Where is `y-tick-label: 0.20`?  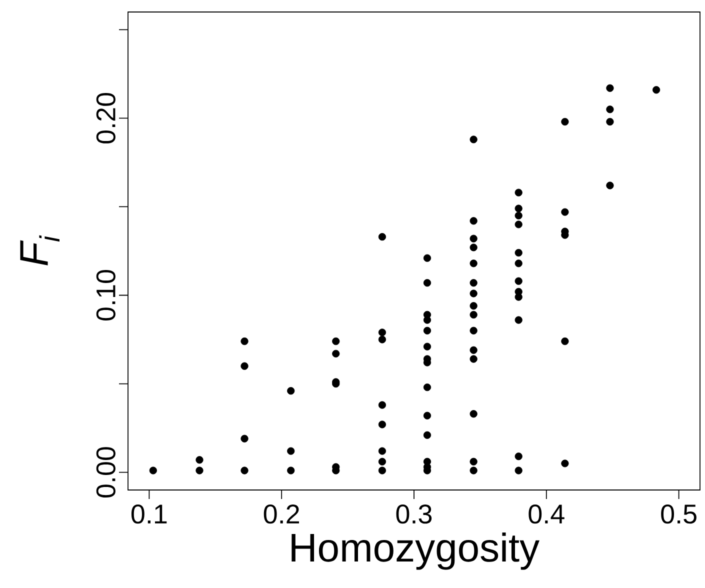 y-tick-label: 0.20 is located at coordinates (106, 118).